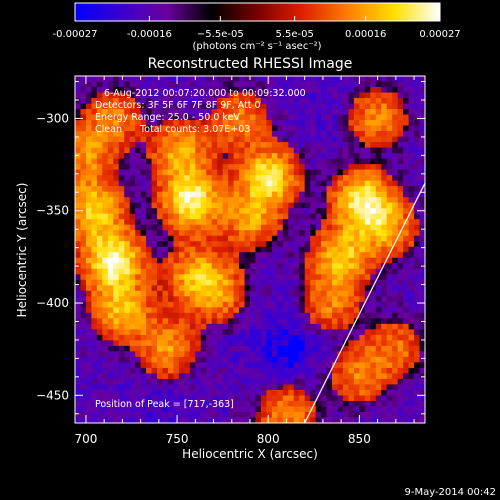  I want to click on annotation-total-counts: Total counts: 3.07E+03, so click(194, 129).